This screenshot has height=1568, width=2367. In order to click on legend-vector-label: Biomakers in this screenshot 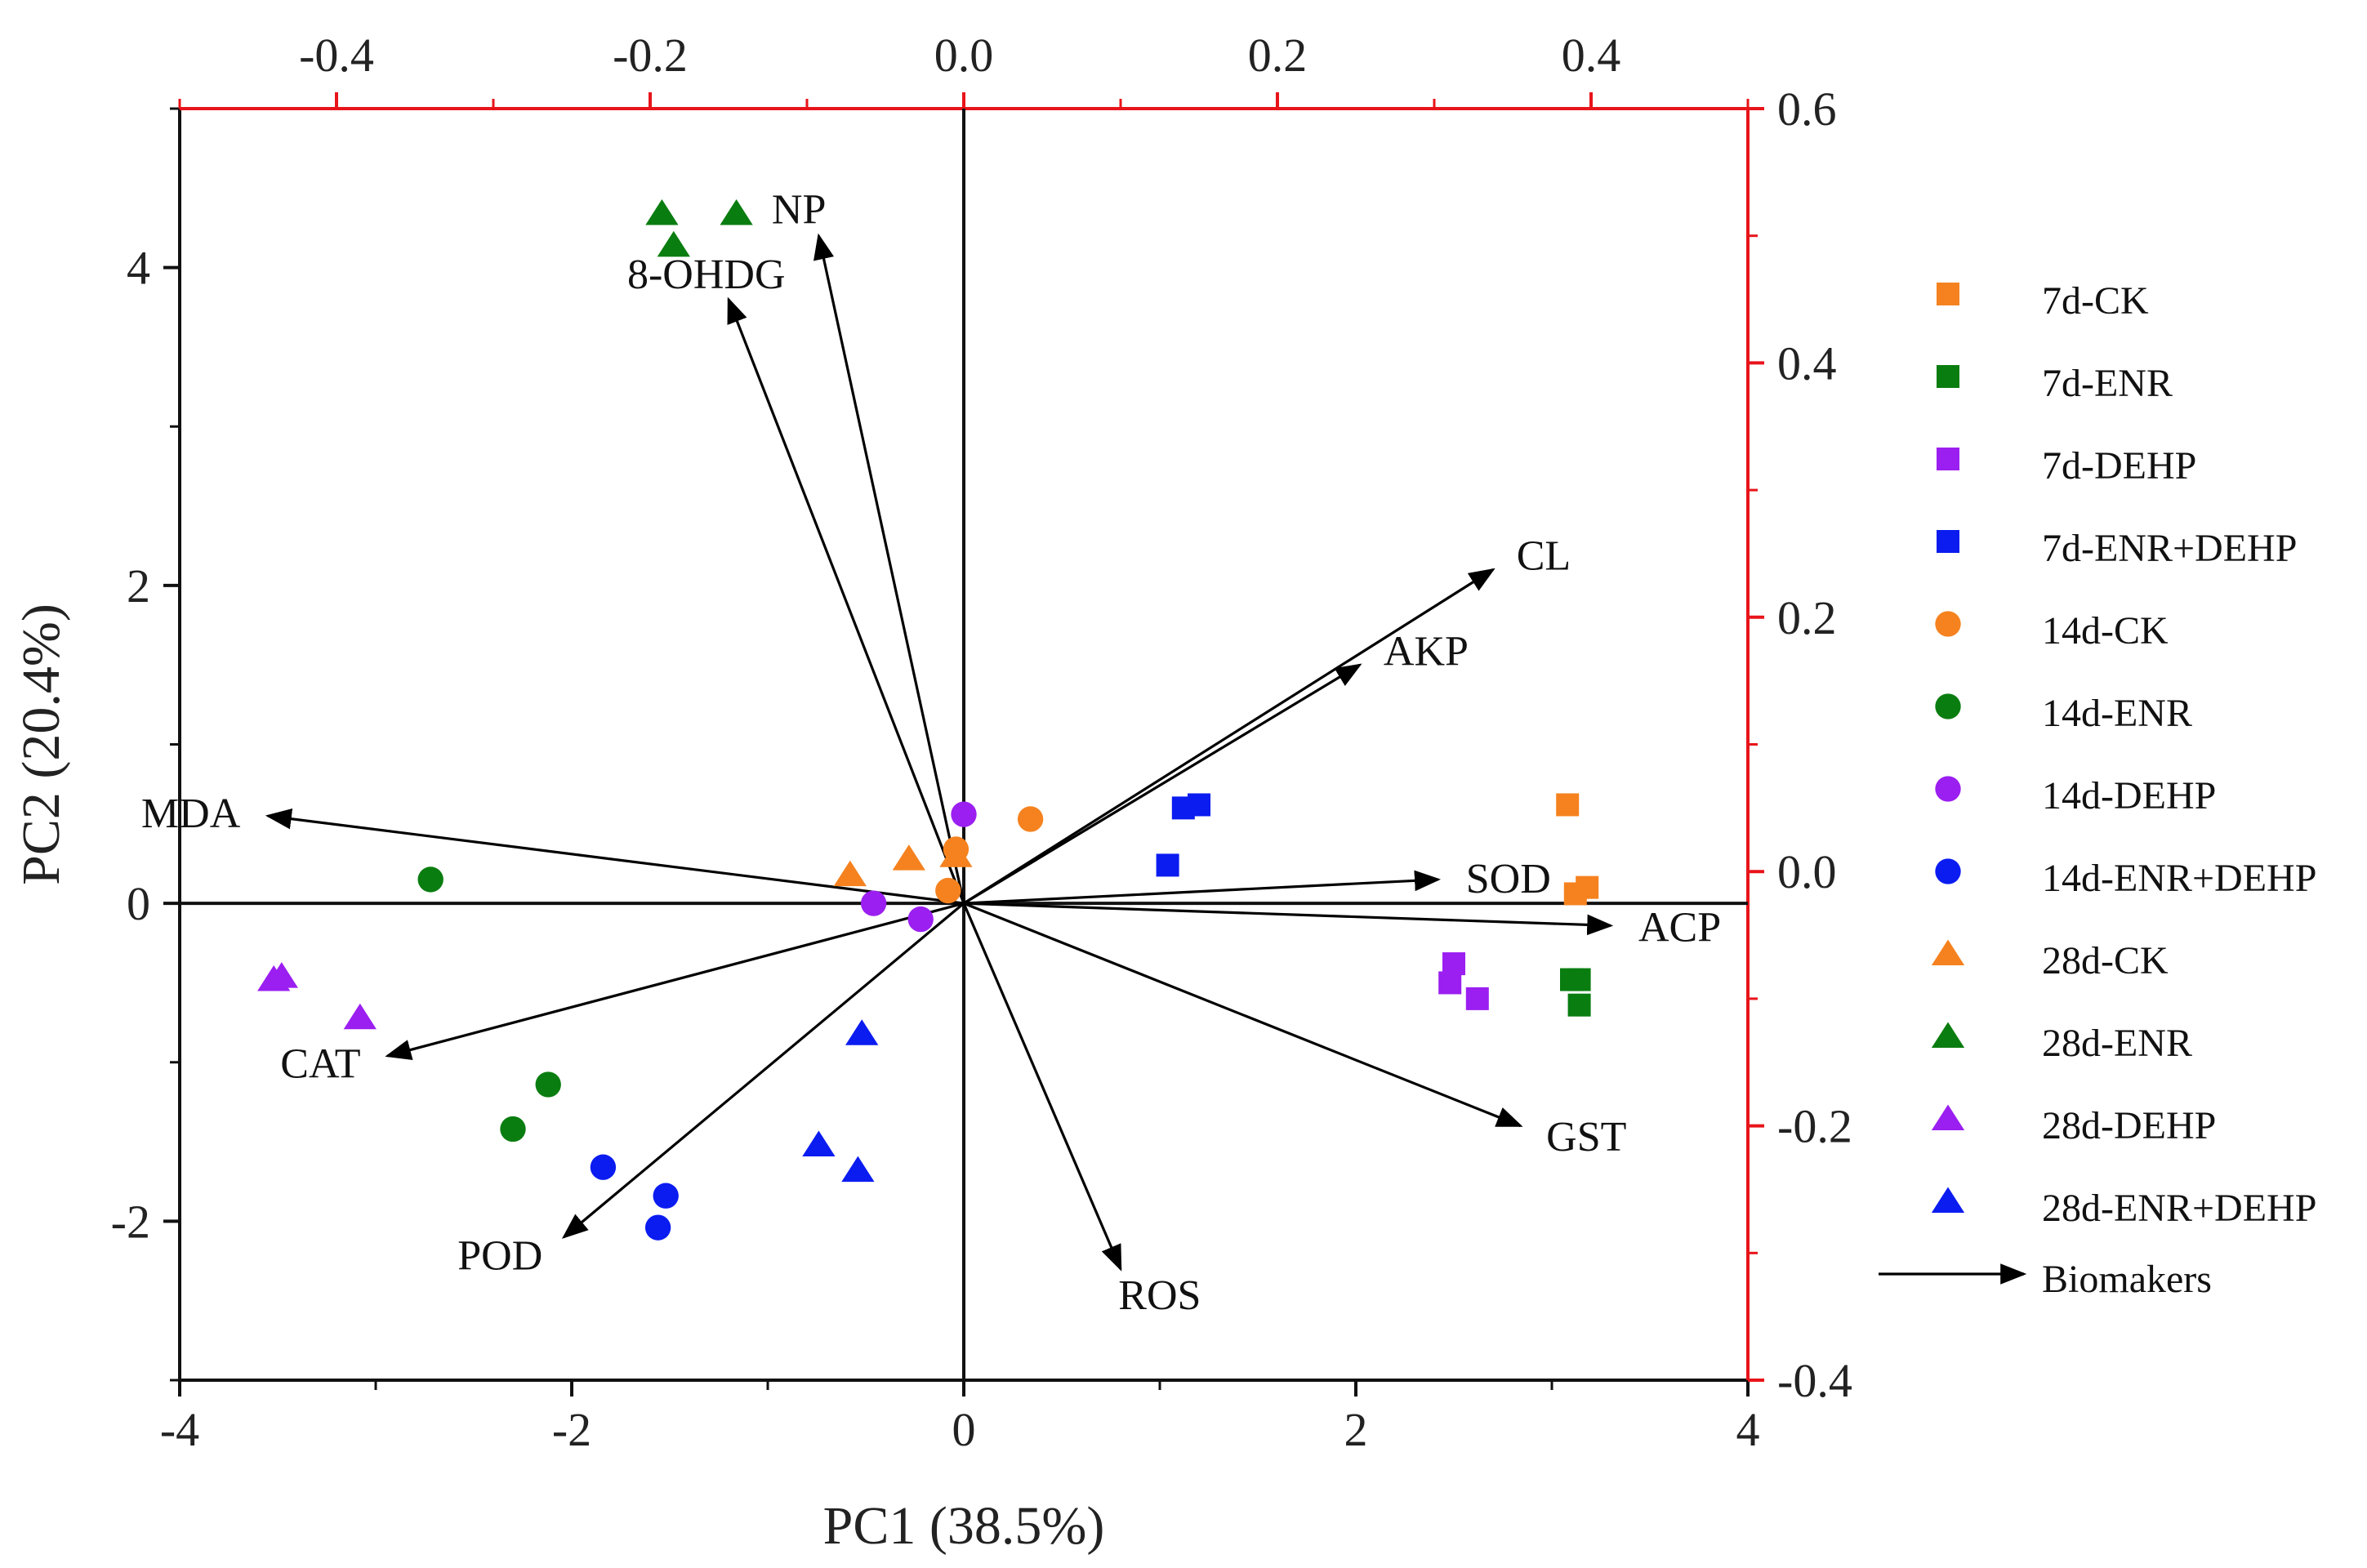, I will do `click(2127, 1279)`.